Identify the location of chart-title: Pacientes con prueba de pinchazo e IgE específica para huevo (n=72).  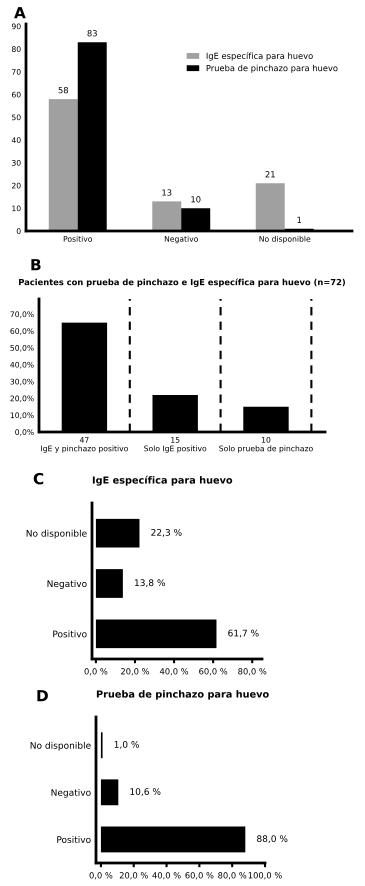
(182, 282).